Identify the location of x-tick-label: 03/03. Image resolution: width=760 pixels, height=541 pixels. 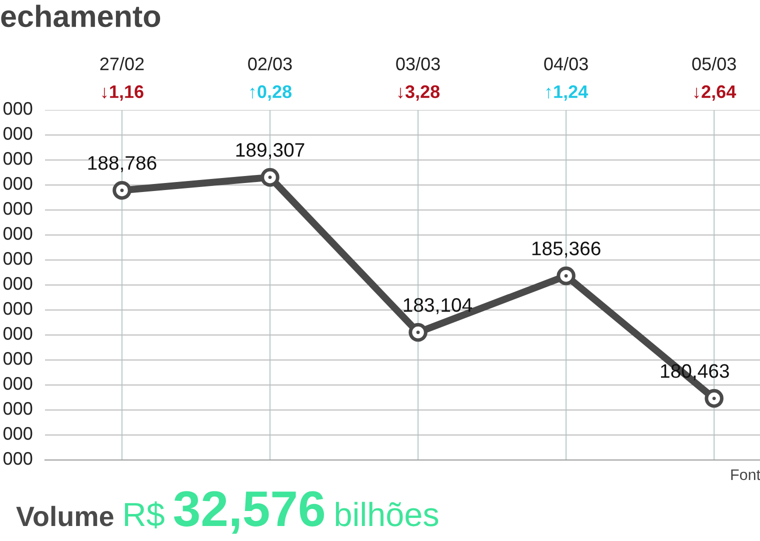
(418, 63).